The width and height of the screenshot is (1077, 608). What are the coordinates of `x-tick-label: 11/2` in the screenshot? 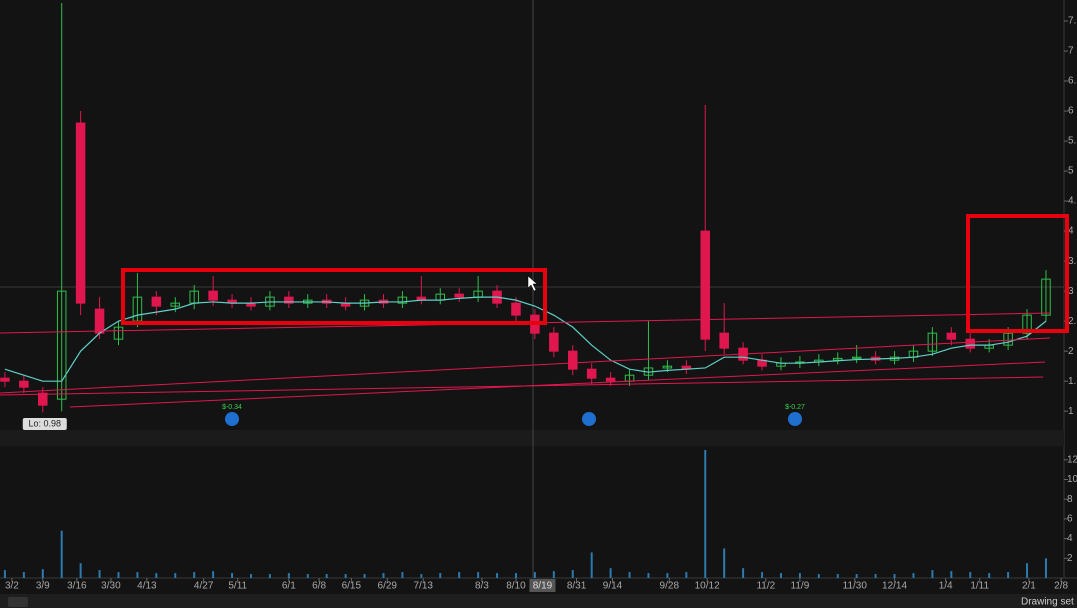 It's located at (765, 586).